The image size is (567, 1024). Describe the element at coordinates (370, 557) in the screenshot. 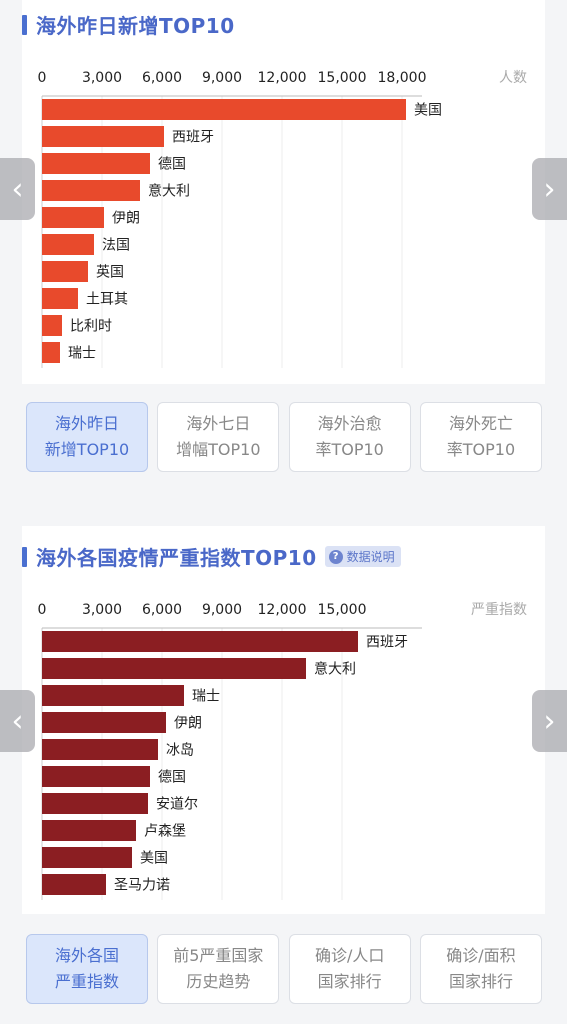

I see `badge-label: 数据说明` at that location.